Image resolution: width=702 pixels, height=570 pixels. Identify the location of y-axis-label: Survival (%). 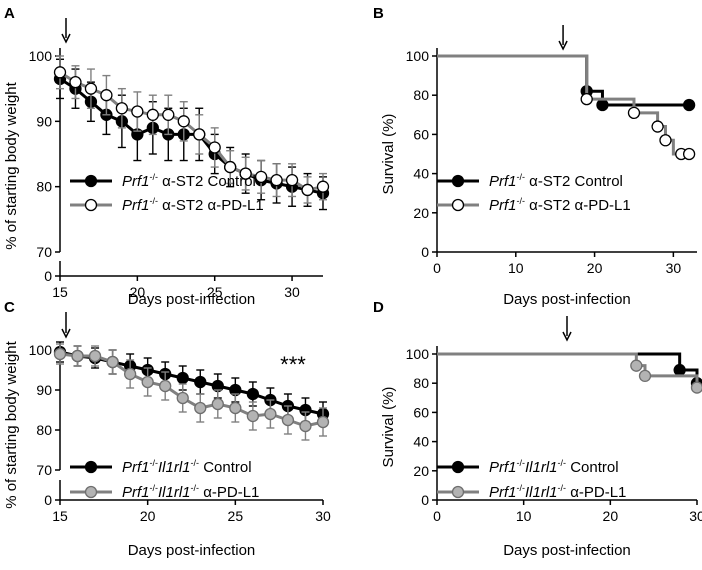
(388, 154).